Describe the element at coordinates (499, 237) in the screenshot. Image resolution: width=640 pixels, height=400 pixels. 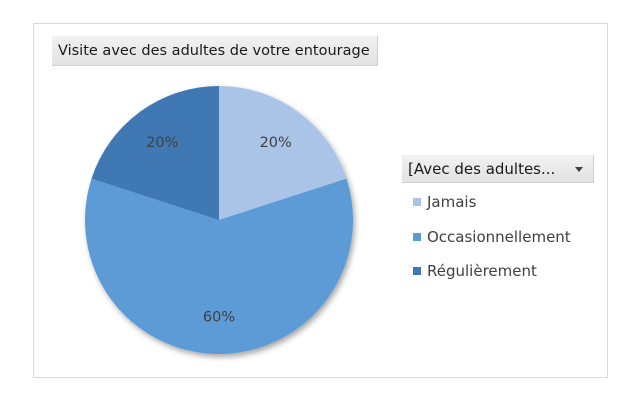
I see `legend-label-occasionnellement: Occasionnellement` at that location.